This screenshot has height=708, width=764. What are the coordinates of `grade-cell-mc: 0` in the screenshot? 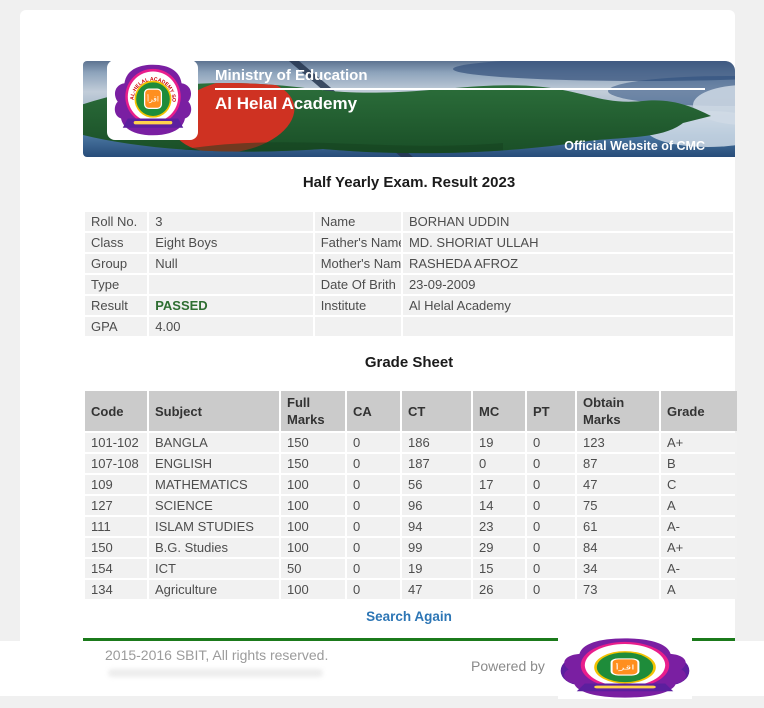 It's located at (499, 463).